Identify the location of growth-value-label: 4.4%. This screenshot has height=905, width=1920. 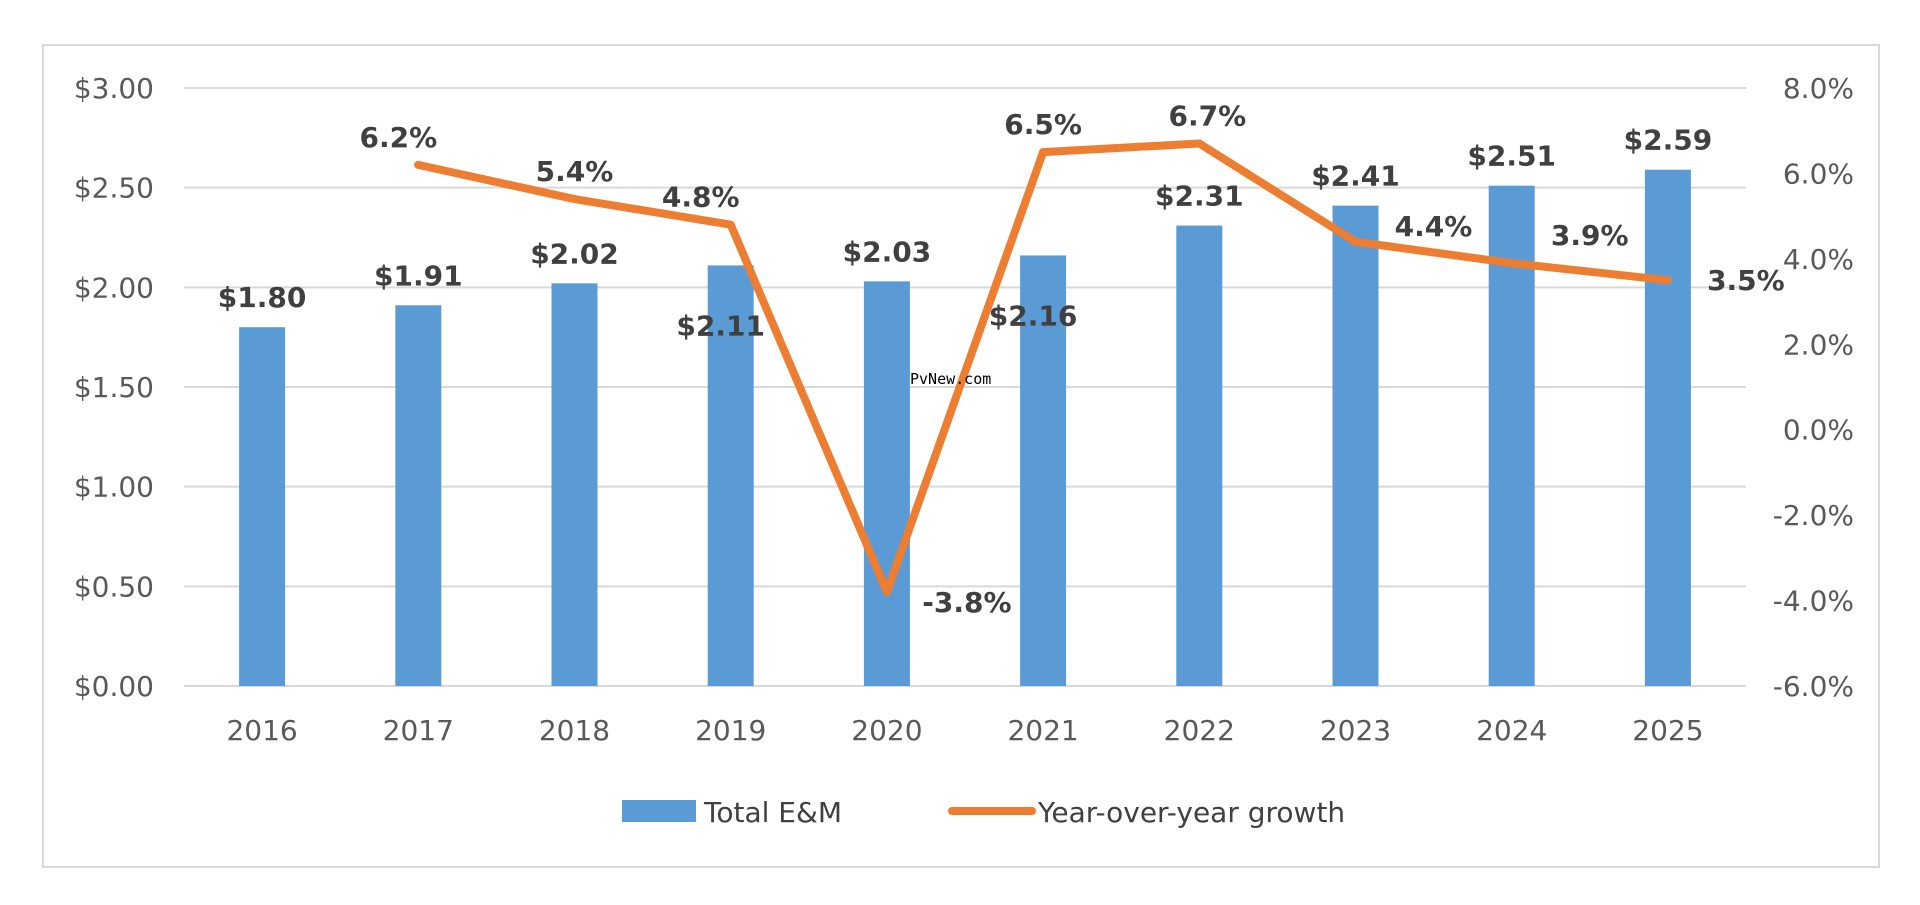
(1434, 226).